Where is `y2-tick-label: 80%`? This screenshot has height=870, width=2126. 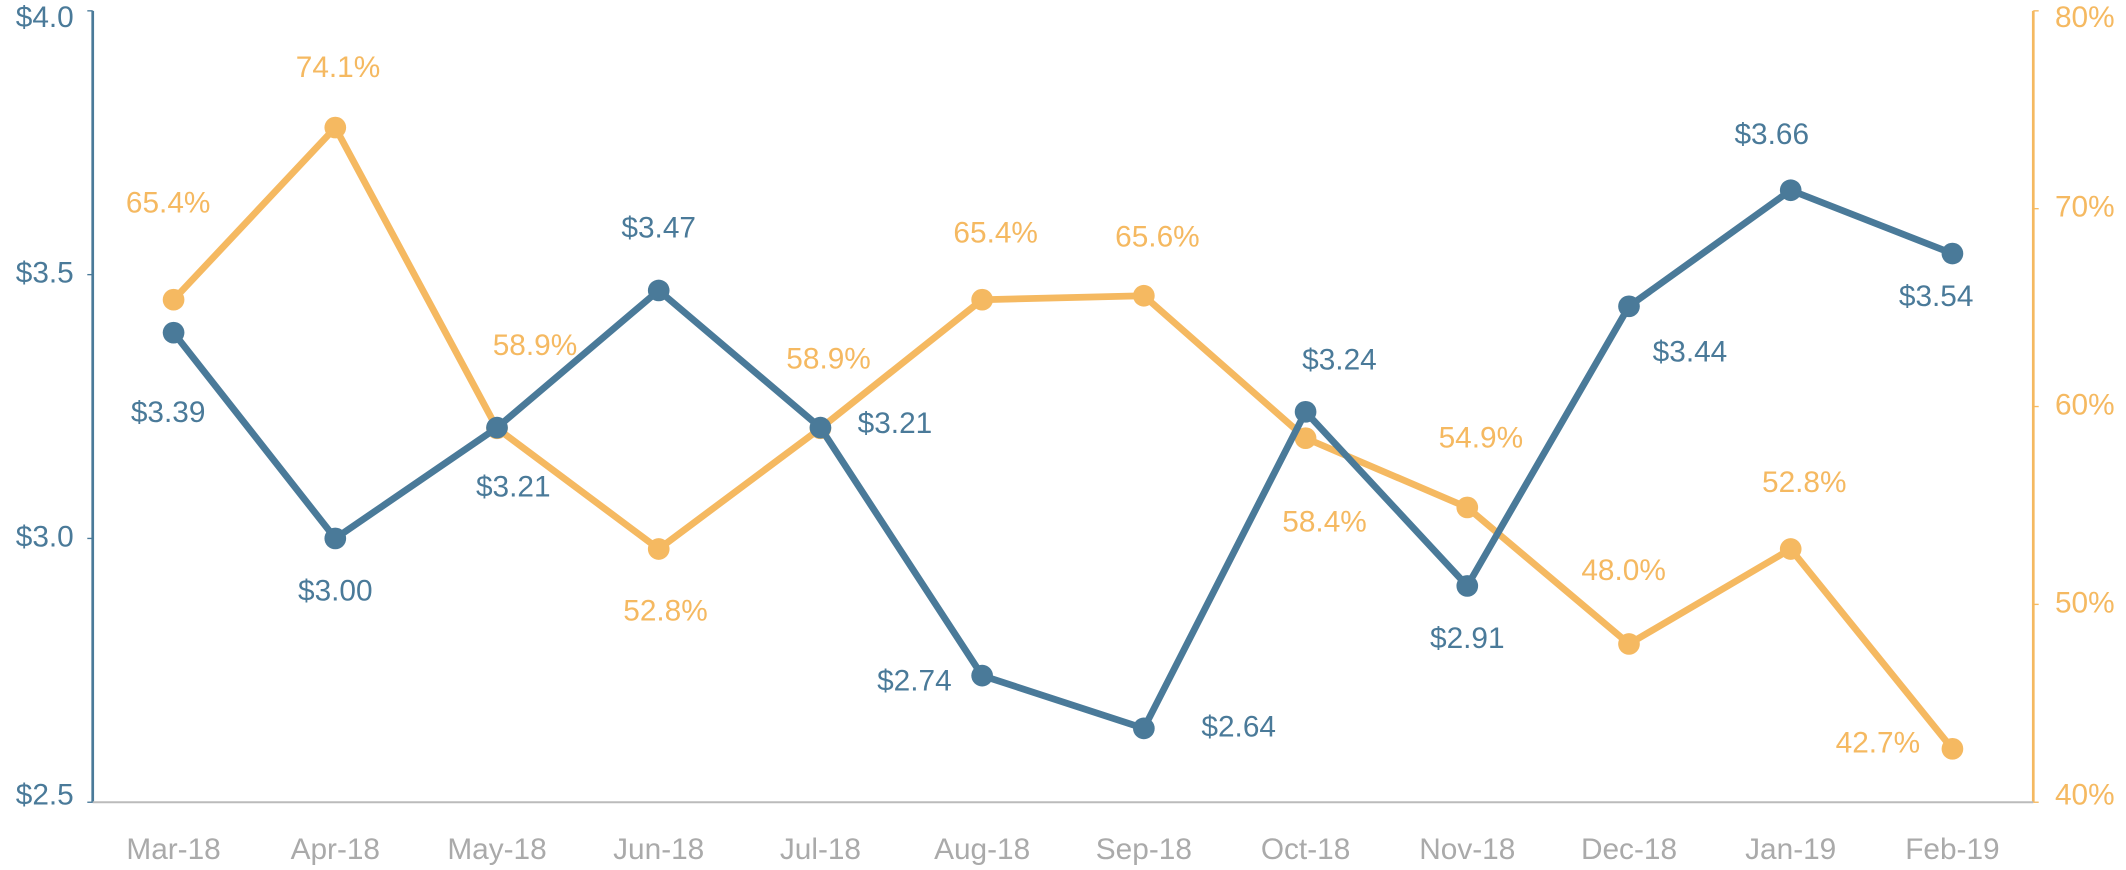 y2-tick-label: 80% is located at coordinates (2085, 17).